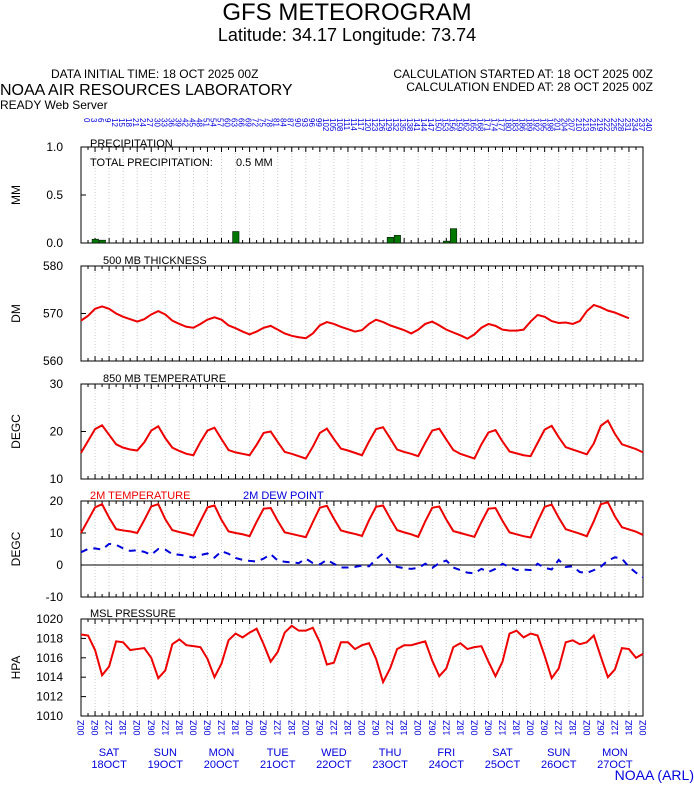 This screenshot has height=788, width=694. I want to click on top-hour-label: 21, so click(135, 122).